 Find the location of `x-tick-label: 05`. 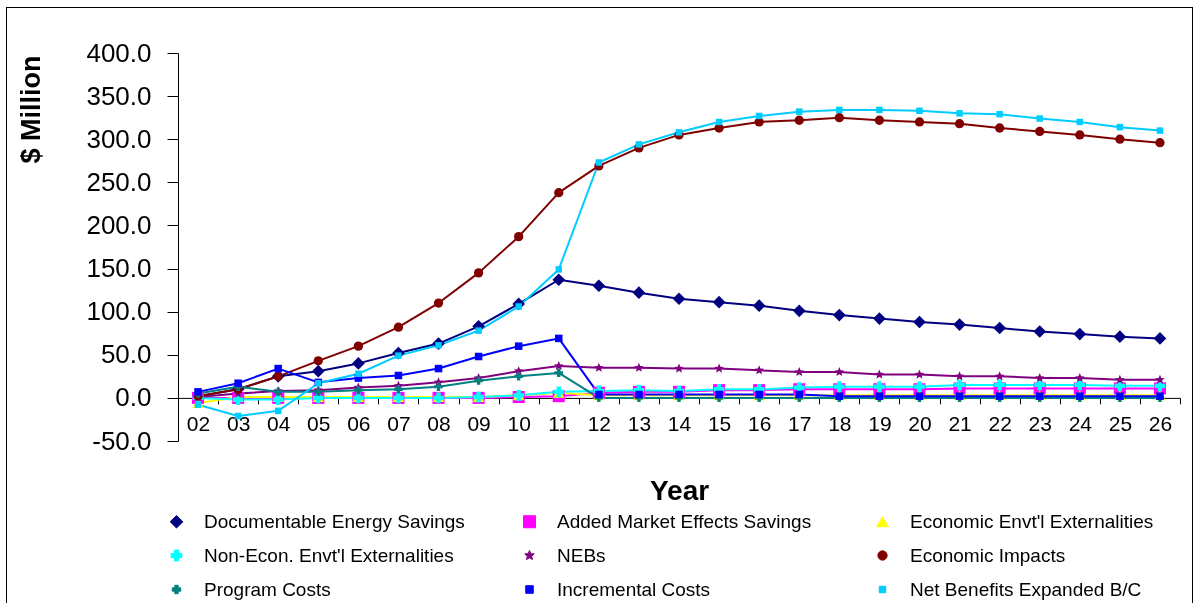

x-tick-label: 05 is located at coordinates (319, 424).